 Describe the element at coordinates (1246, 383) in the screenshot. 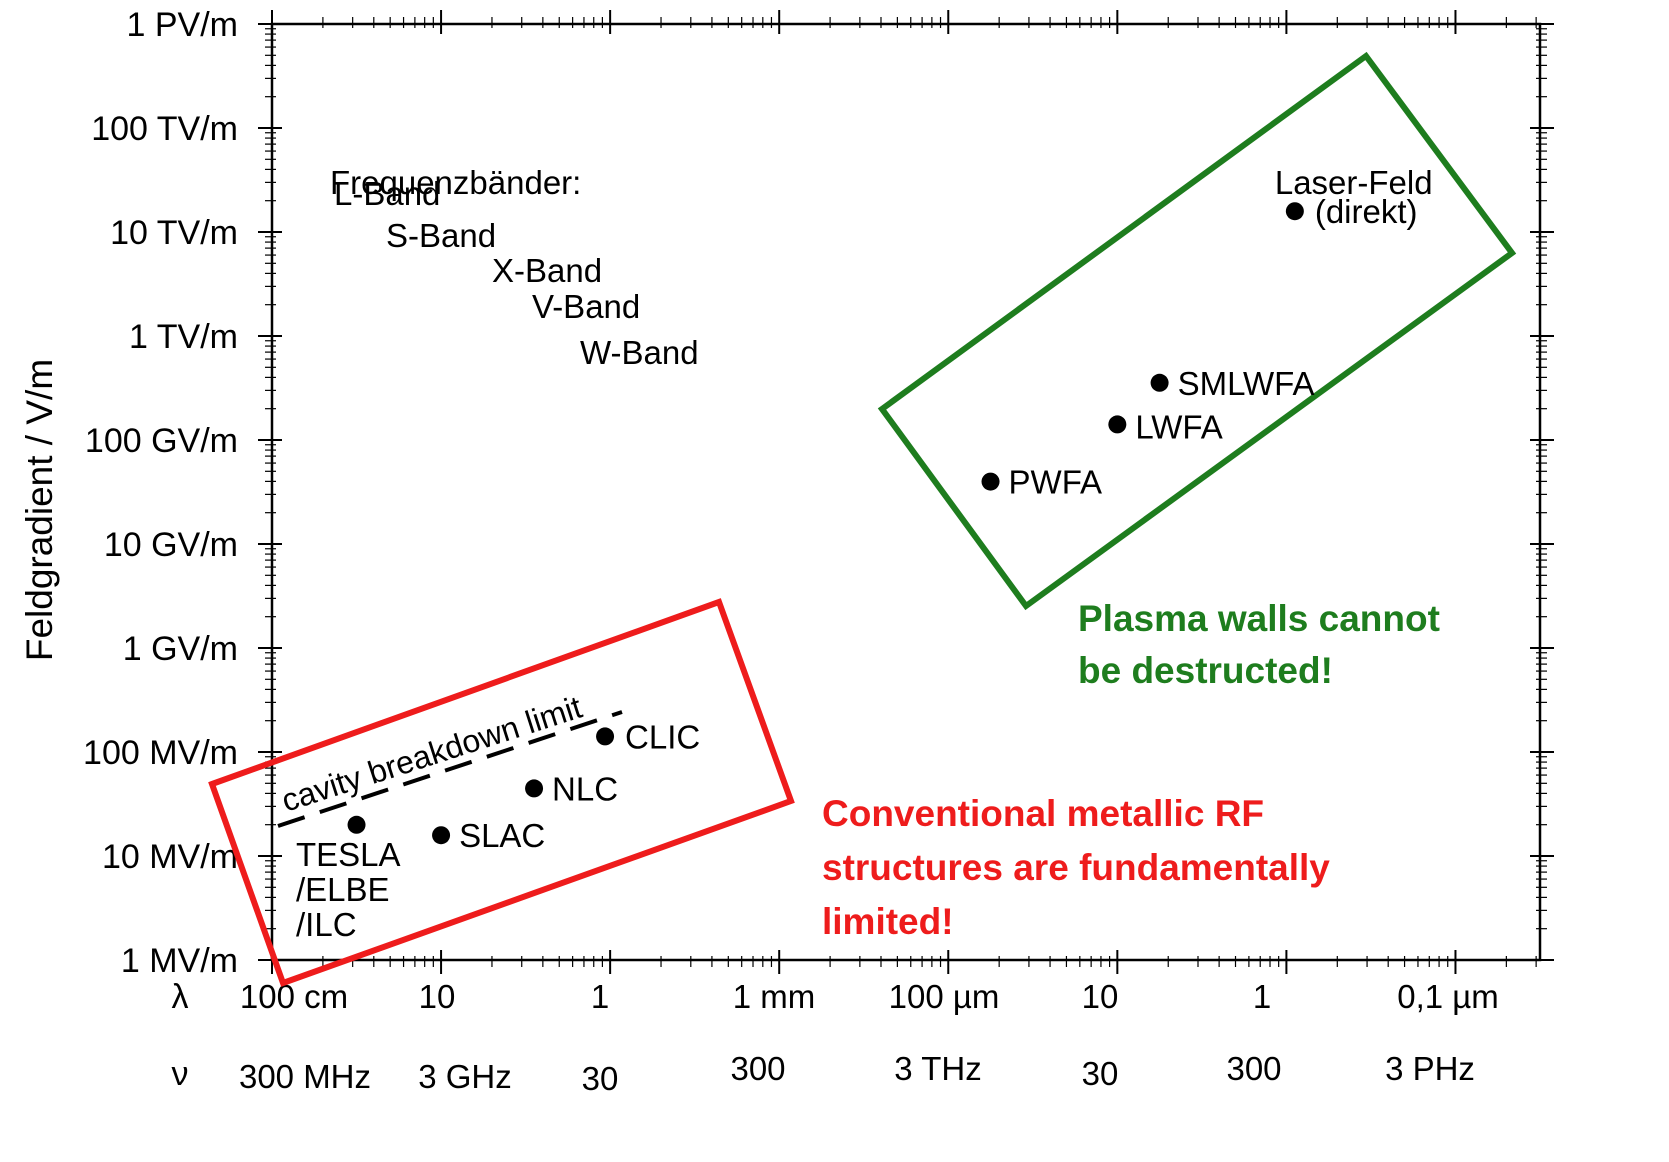

I see `point-label: SMLWFA` at that location.